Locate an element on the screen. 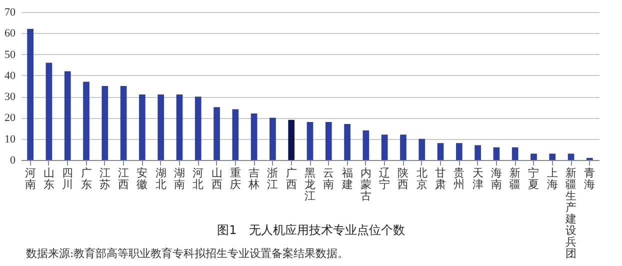 The image size is (622, 266). x-tick-label: 新疆生产建设兵团 is located at coordinates (570, 213).